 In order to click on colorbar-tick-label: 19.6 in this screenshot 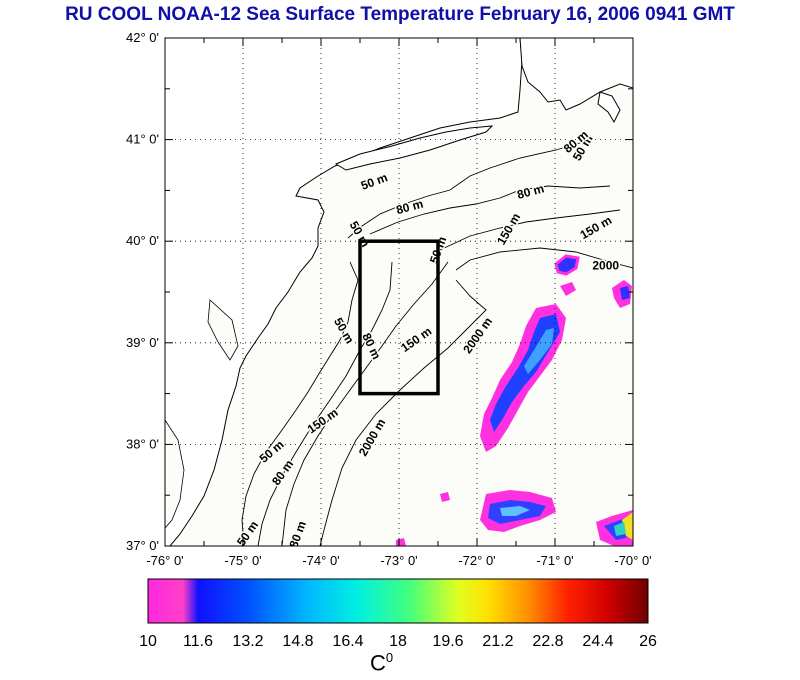, I will do `click(448, 641)`.